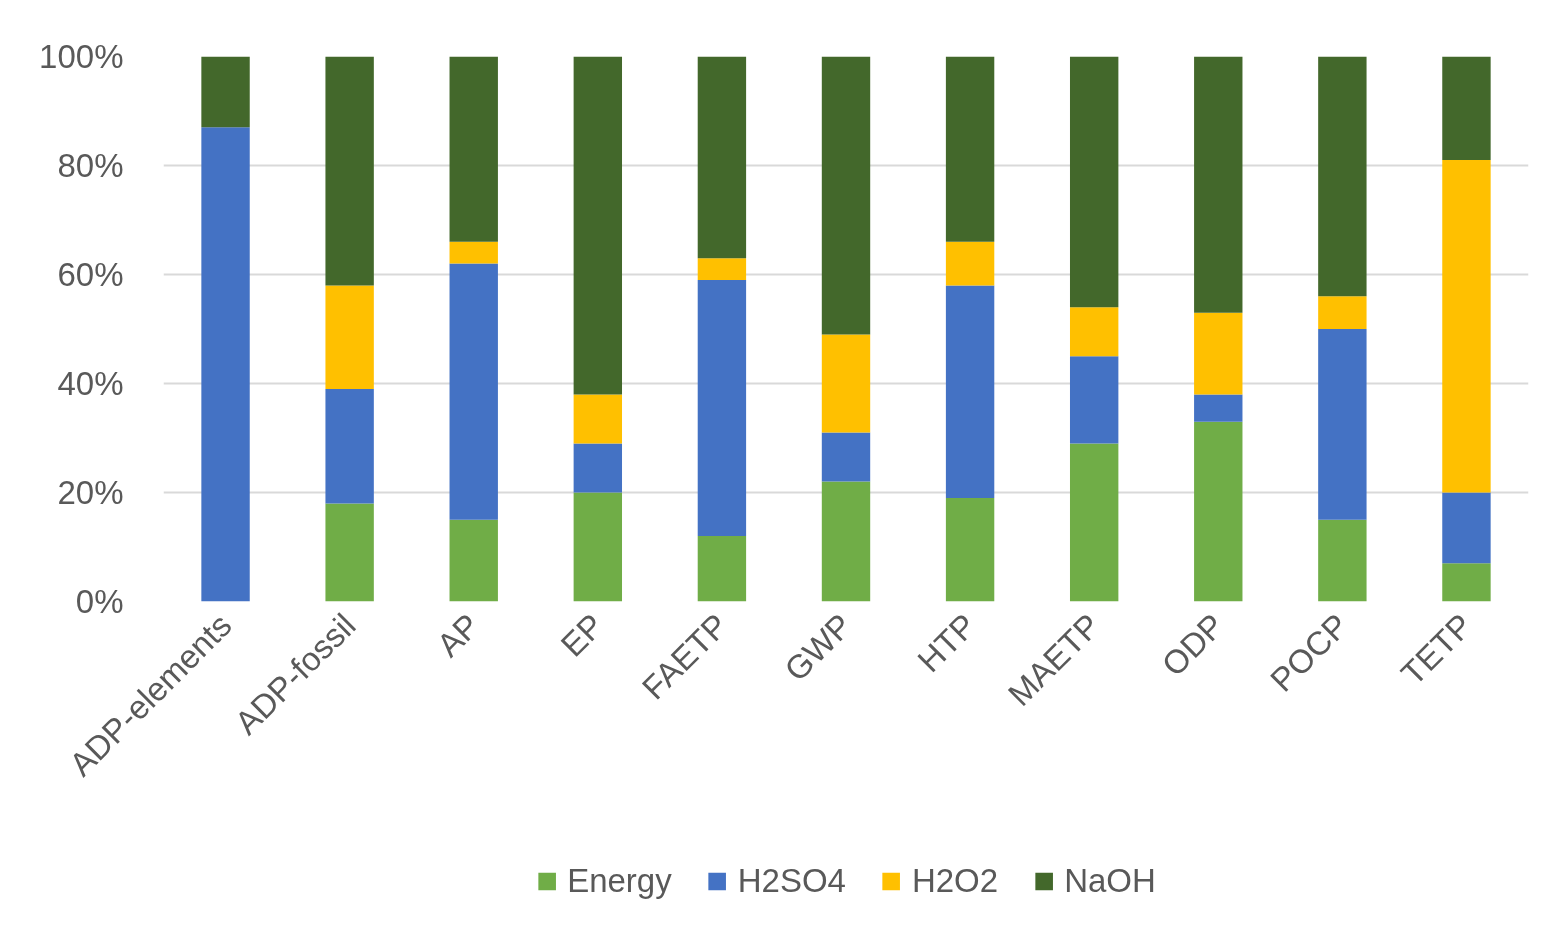 The width and height of the screenshot is (1556, 942). What do you see at coordinates (90, 274) in the screenshot?
I see `y-tick-label: 60%` at bounding box center [90, 274].